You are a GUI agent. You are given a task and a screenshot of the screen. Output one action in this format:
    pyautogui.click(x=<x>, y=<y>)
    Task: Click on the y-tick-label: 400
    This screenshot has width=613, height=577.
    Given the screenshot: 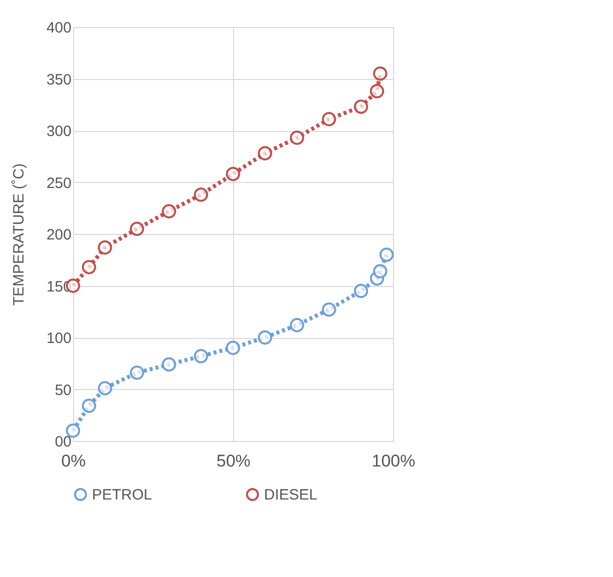 What is the action you would take?
    pyautogui.click(x=59, y=28)
    